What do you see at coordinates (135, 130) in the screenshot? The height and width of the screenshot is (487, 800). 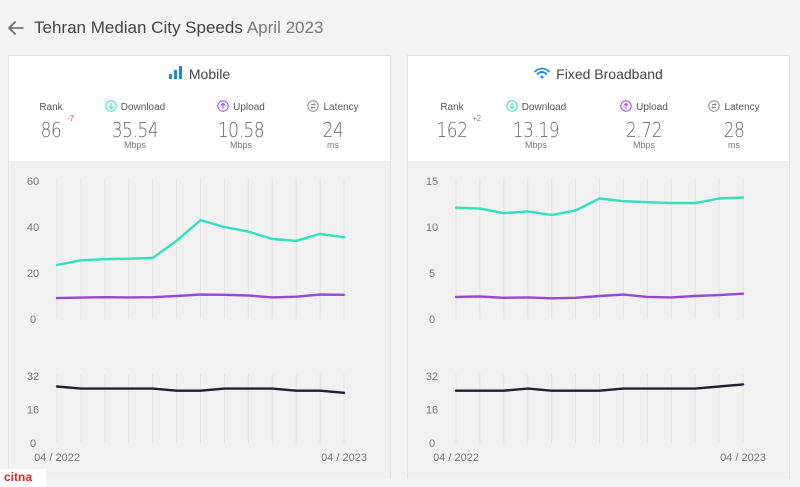 I see `download-value: 35.54` at bounding box center [135, 130].